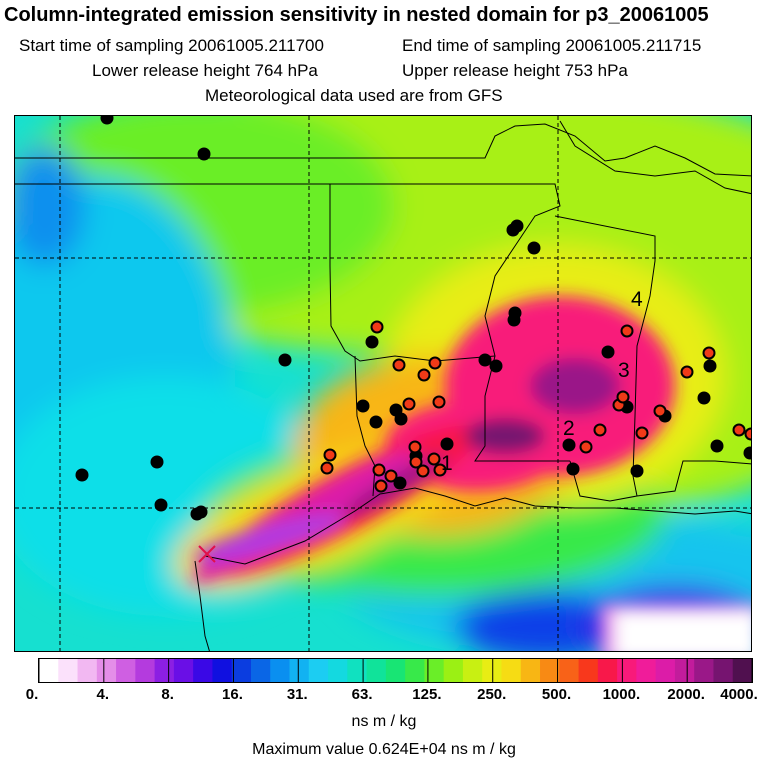 This screenshot has width=768, height=768. Describe the element at coordinates (362, 694) in the screenshot. I see `colorbar-tick-label: 63.` at that location.